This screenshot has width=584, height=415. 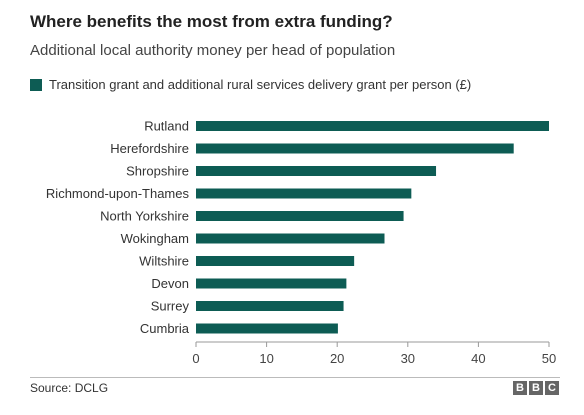 I want to click on source-note: Source: DCLG, so click(x=69, y=388).